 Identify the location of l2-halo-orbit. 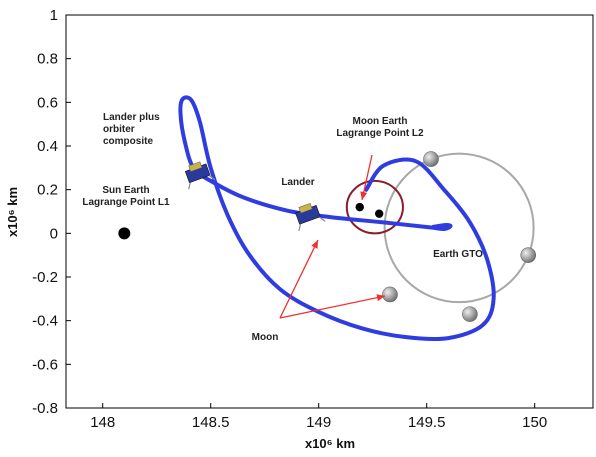
(374, 207).